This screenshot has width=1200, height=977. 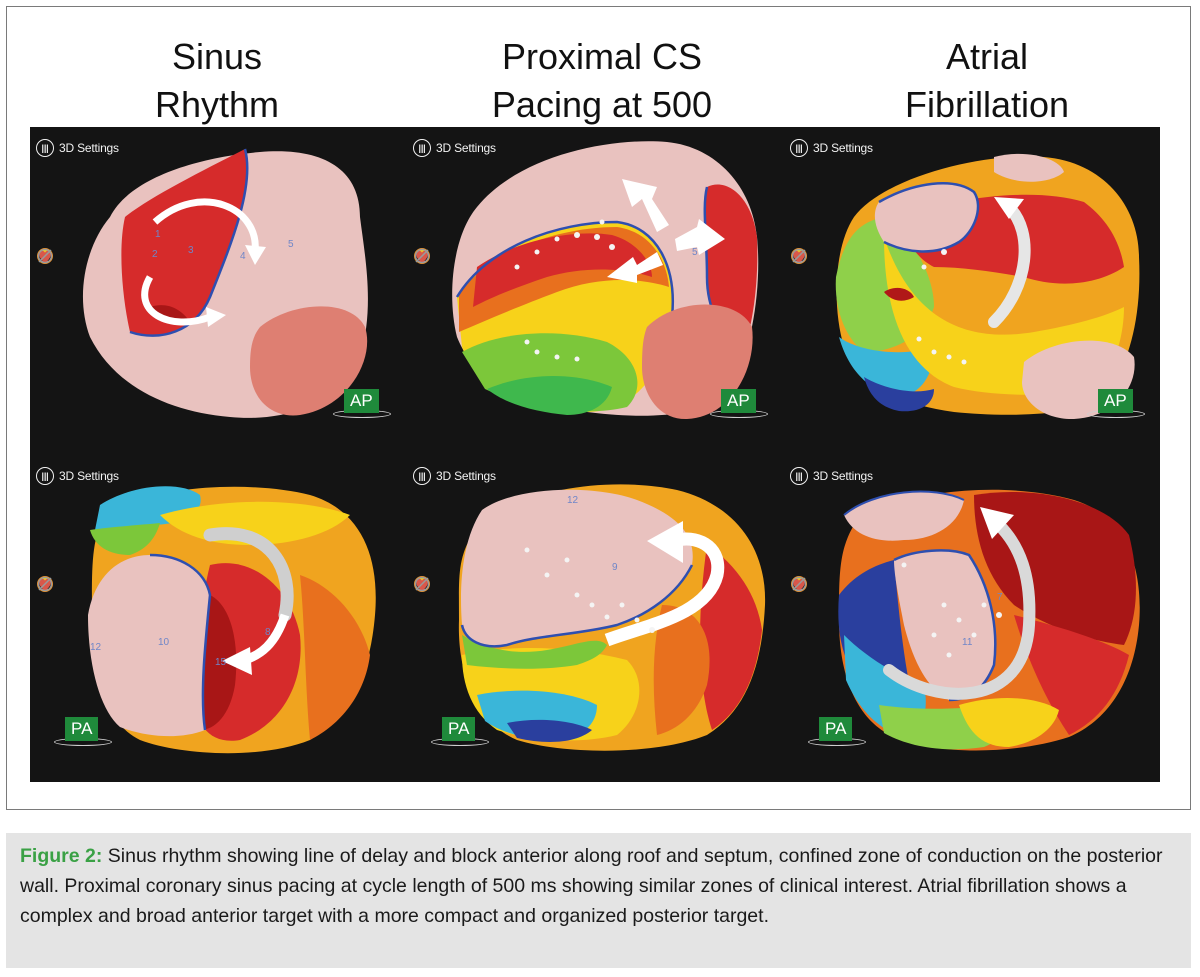 I want to click on column-title-sinus-rhythm: Sinus Rhythm, so click(x=217, y=80).